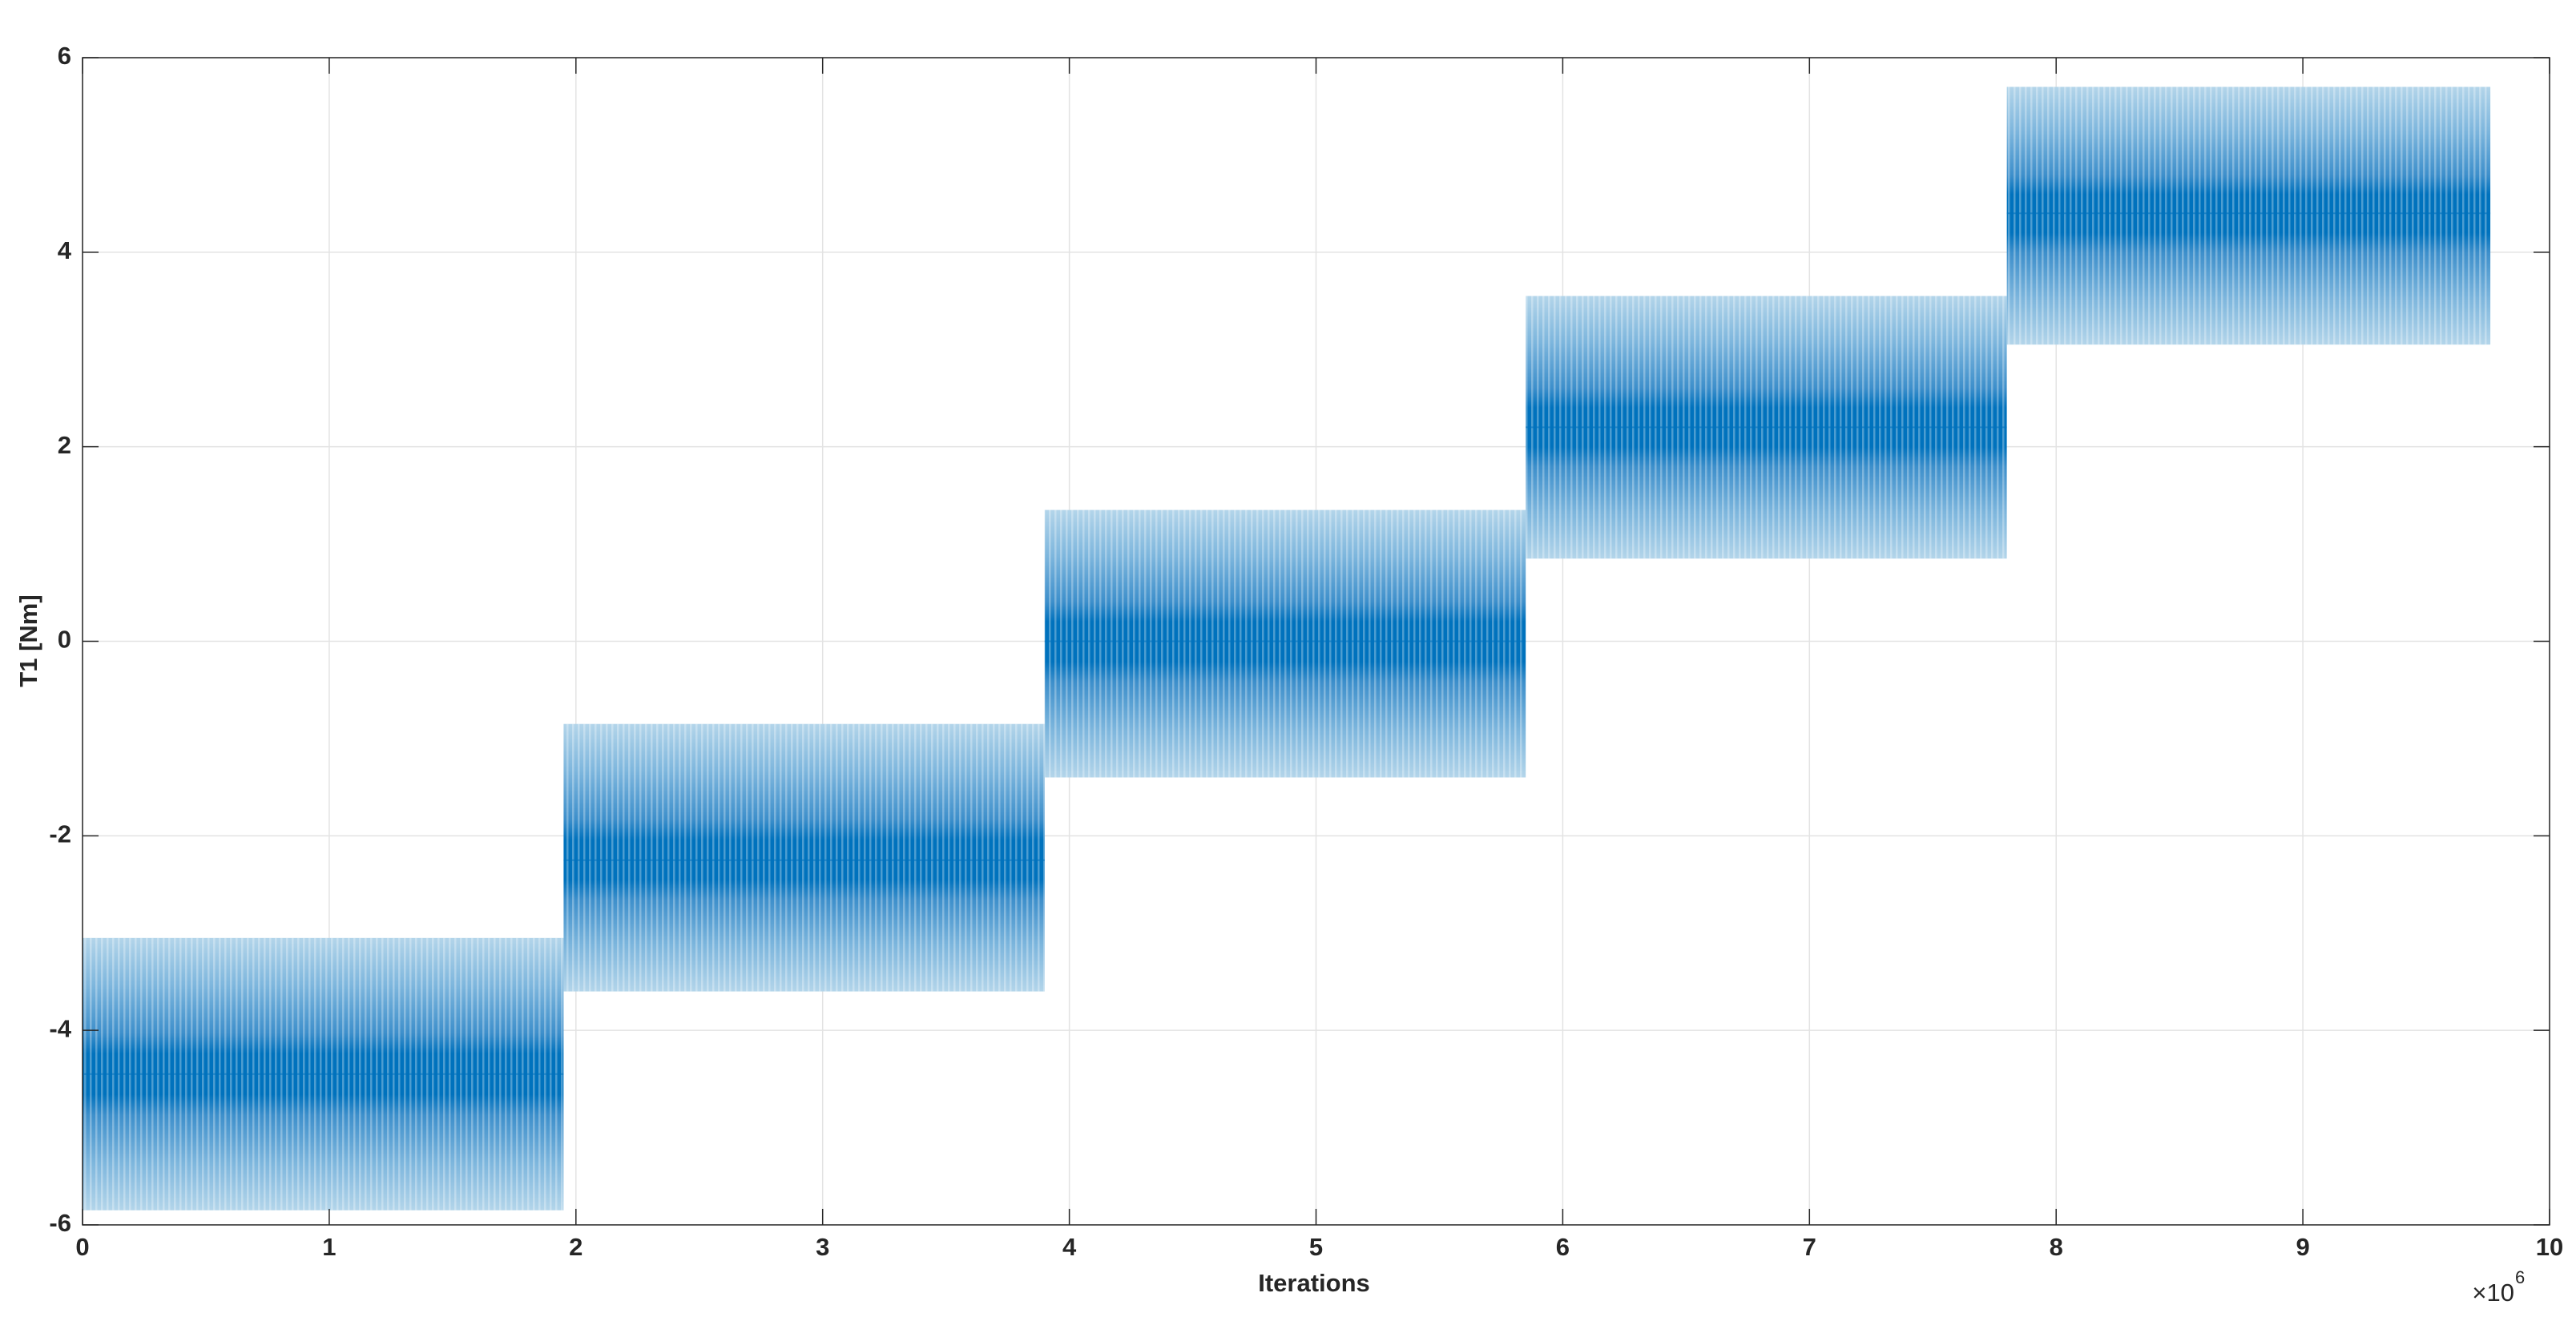 The image size is (2576, 1317). What do you see at coordinates (64, 640) in the screenshot?
I see `y-tick-label: 0` at bounding box center [64, 640].